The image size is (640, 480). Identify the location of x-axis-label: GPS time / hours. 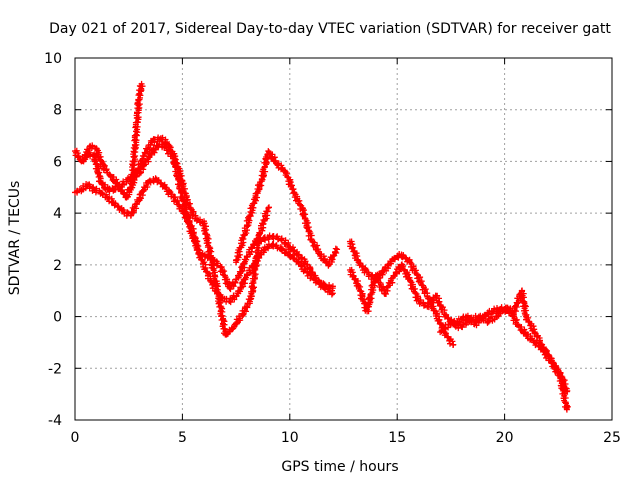
(339, 467).